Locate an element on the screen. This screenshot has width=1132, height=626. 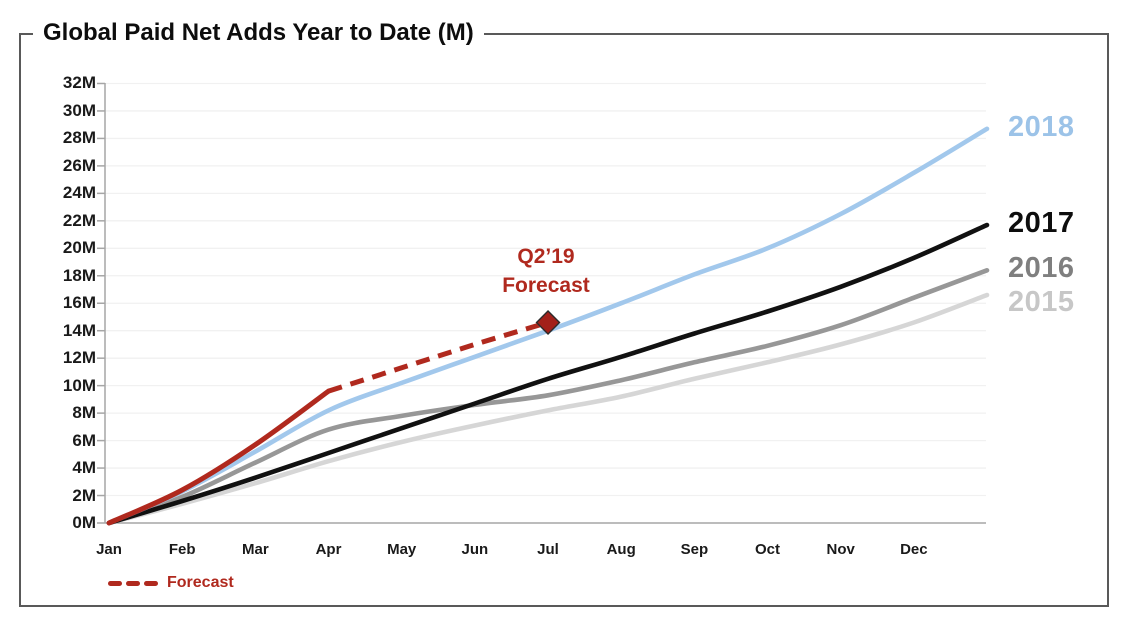
year-label-2015: 2015 is located at coordinates (1041, 301).